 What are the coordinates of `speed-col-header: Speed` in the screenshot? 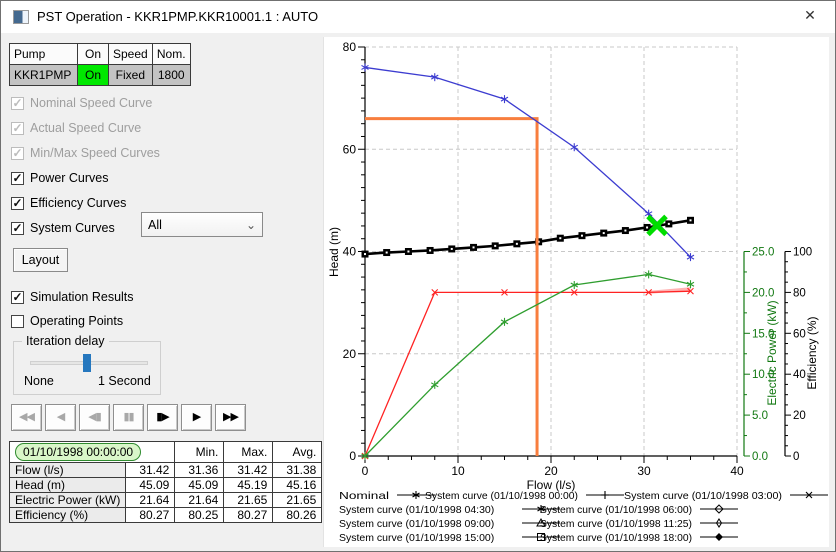 It's located at (130, 54).